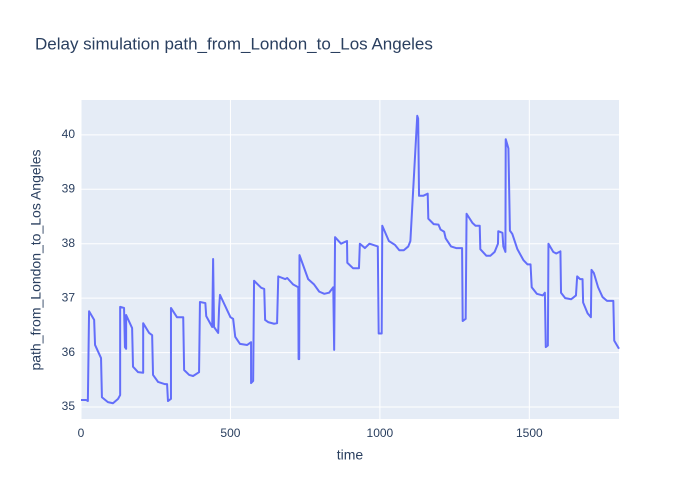 The height and width of the screenshot is (500, 700). Describe the element at coordinates (69, 134) in the screenshot. I see `y-tick-label: 40` at that location.